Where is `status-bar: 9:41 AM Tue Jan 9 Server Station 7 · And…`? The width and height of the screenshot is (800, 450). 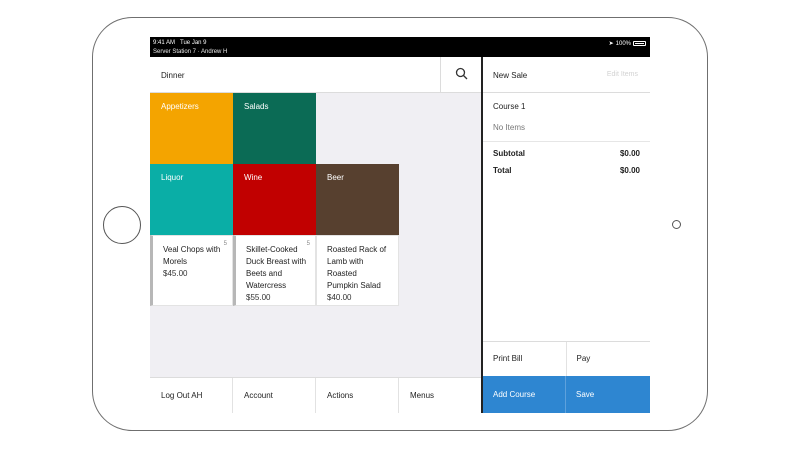 status-bar: 9:41 AM Tue Jan 9 Server Station 7 · And… is located at coordinates (400, 47).